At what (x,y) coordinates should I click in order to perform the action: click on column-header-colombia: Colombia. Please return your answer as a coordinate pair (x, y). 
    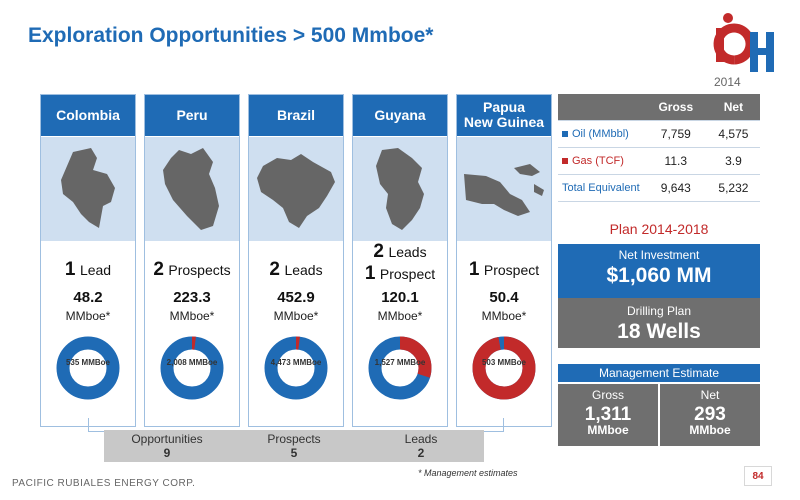
    Looking at the image, I should click on (88, 115).